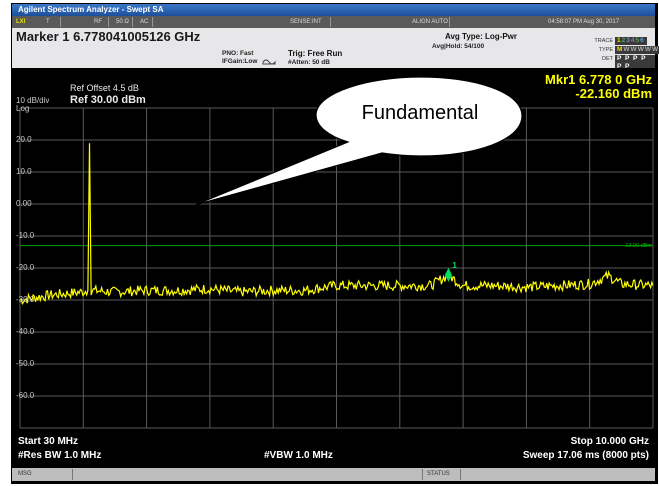  What do you see at coordinates (298, 455) in the screenshot?
I see `vbw: #VBW 1.0 MHz` at bounding box center [298, 455].